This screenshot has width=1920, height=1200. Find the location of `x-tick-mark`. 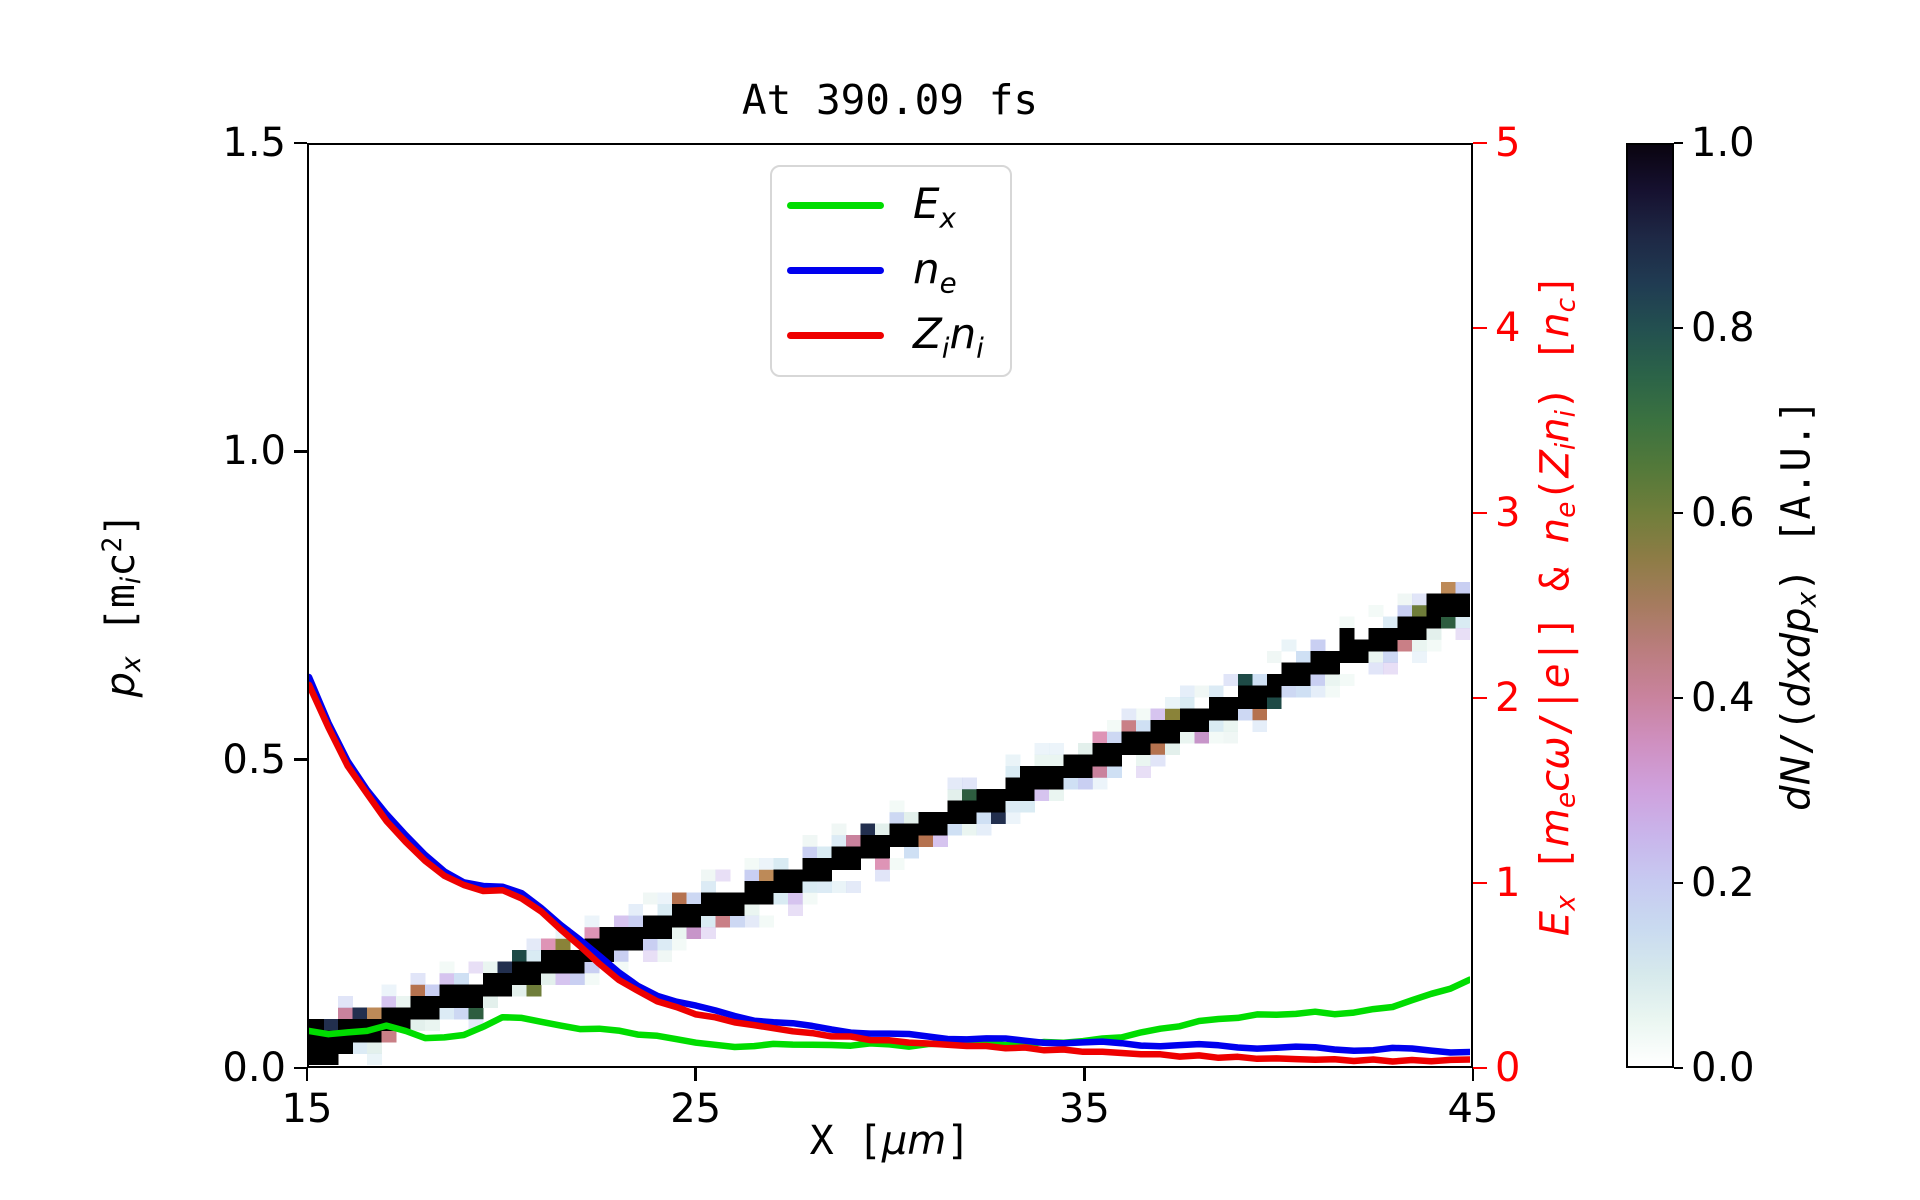

x-tick-mark is located at coordinates (1084, 1074).